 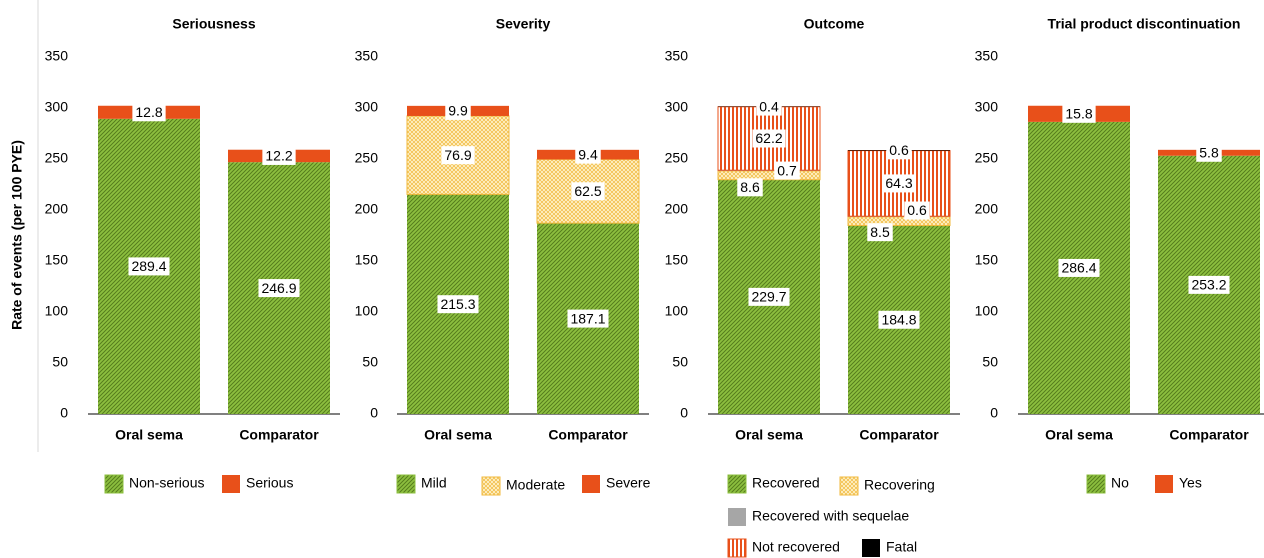 What do you see at coordinates (166, 483) in the screenshot?
I see `legend-label: Non-serious` at bounding box center [166, 483].